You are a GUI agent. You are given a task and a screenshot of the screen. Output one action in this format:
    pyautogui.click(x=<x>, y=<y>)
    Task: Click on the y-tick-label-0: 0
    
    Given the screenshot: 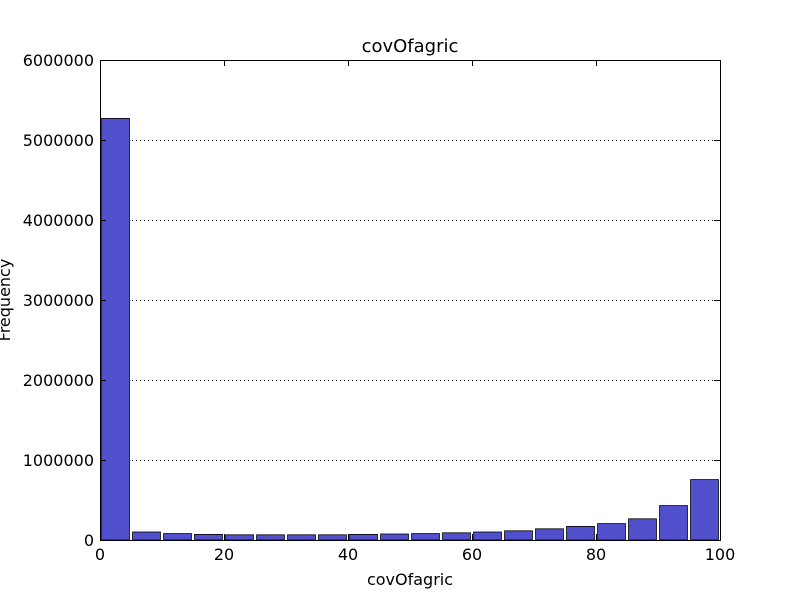 What is the action you would take?
    pyautogui.click(x=89, y=540)
    